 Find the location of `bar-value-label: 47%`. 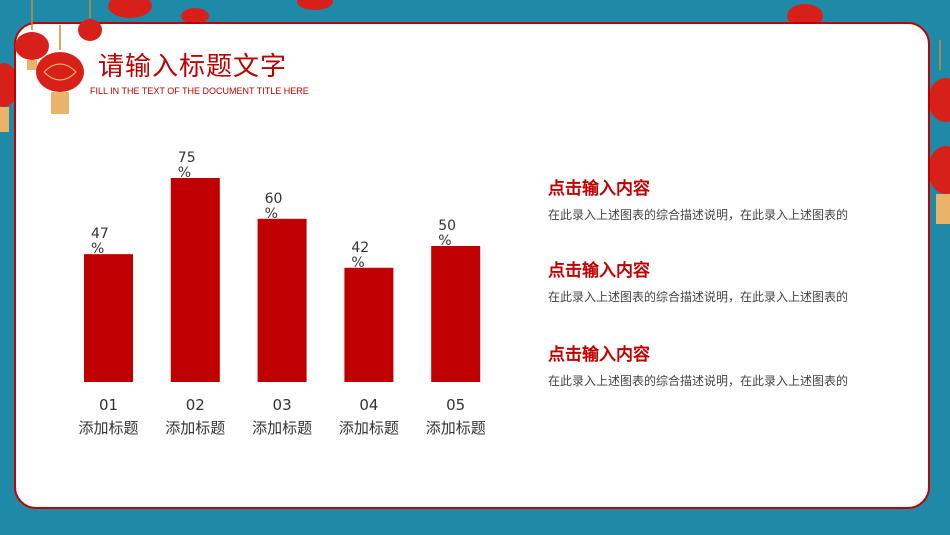

bar-value-label: 47% is located at coordinates (100, 241).